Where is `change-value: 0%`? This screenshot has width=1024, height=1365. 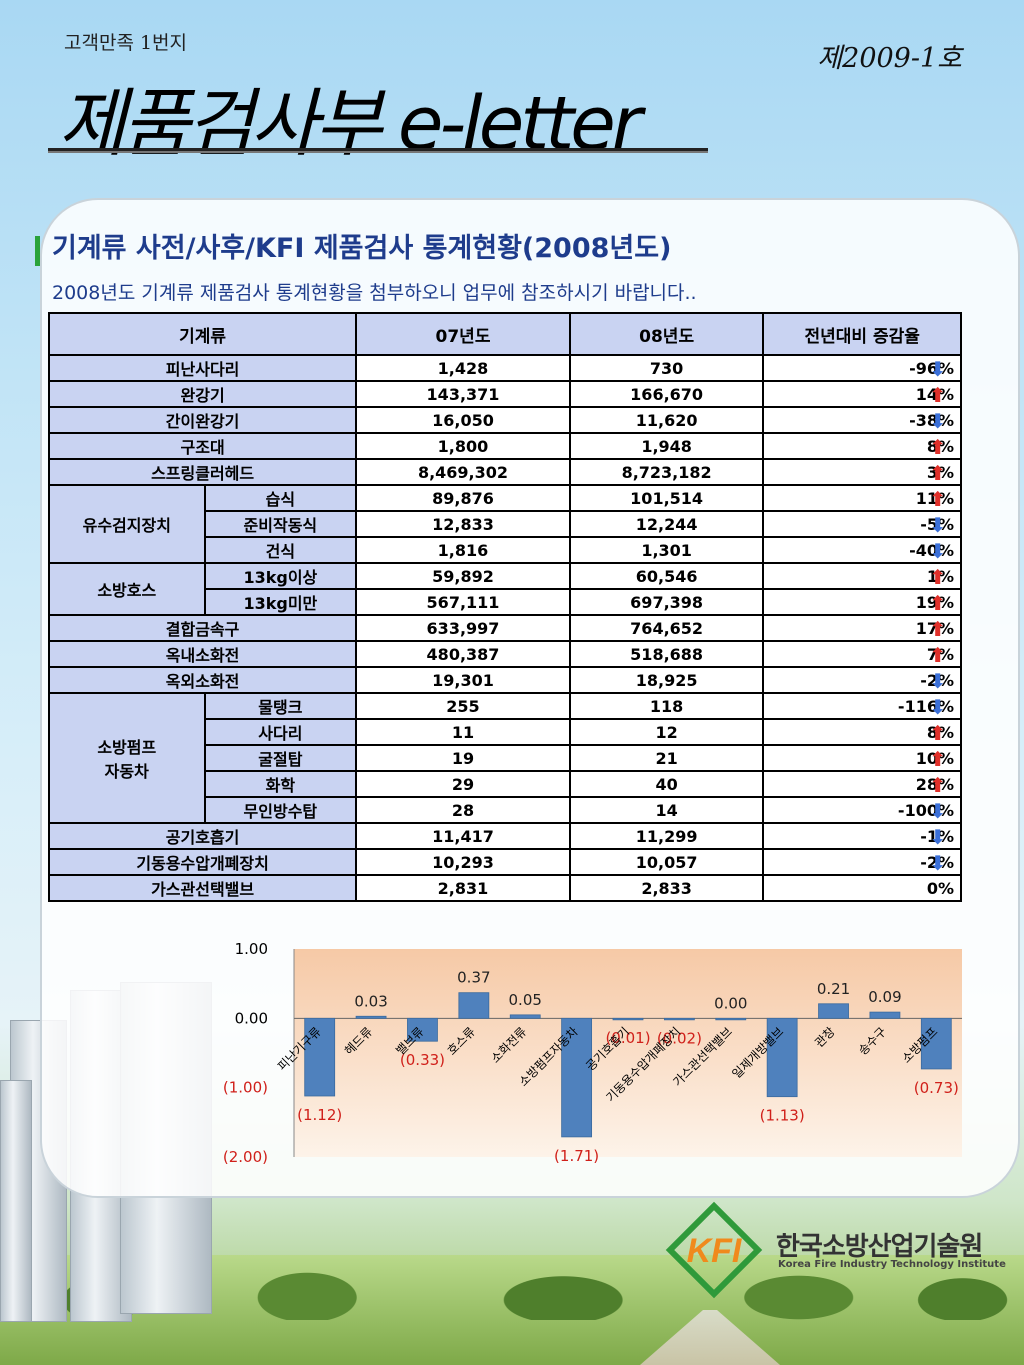 change-value: 0% is located at coordinates (940, 888).